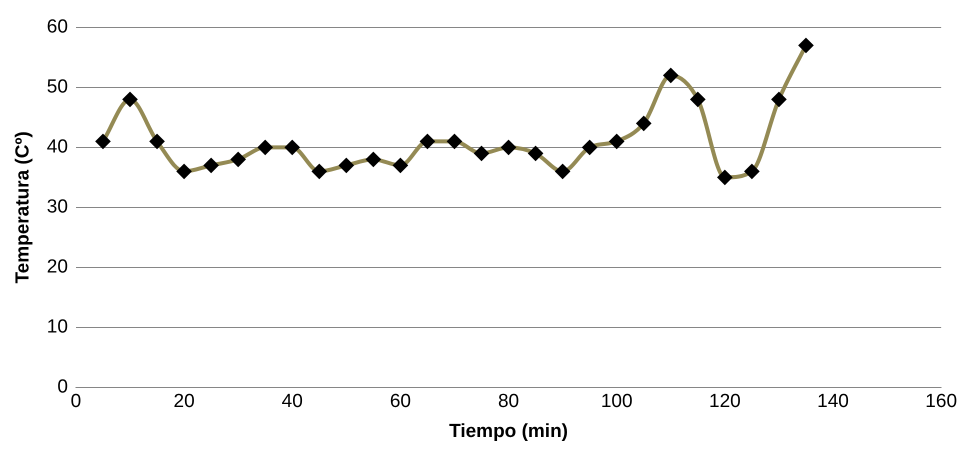 The width and height of the screenshot is (968, 455). Describe the element at coordinates (400, 401) in the screenshot. I see `x-tick-label: 60` at that location.